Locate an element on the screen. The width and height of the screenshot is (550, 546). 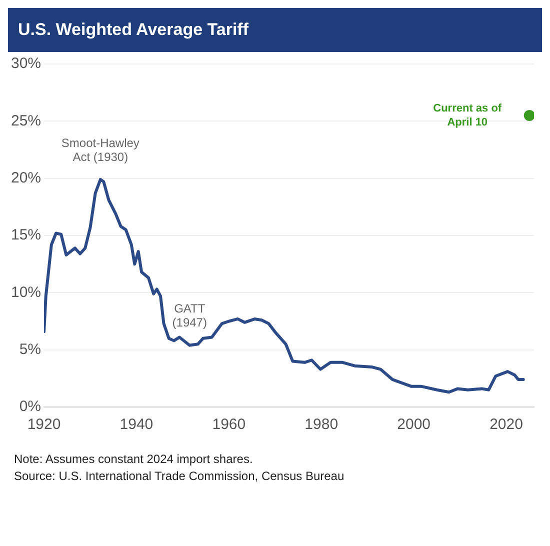
x-tick-label: 2000 is located at coordinates (414, 425).